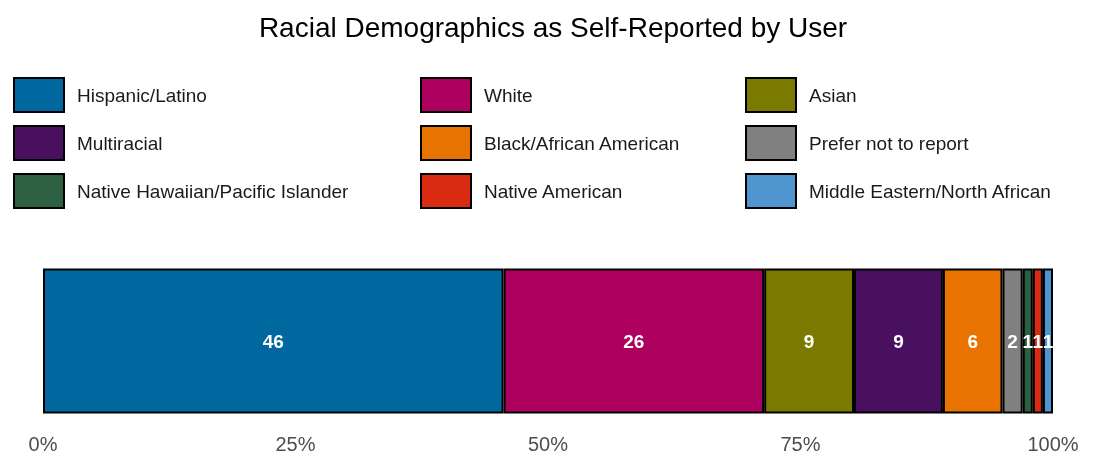  What do you see at coordinates (120, 143) in the screenshot?
I see `legend-label: Multiracial` at bounding box center [120, 143].